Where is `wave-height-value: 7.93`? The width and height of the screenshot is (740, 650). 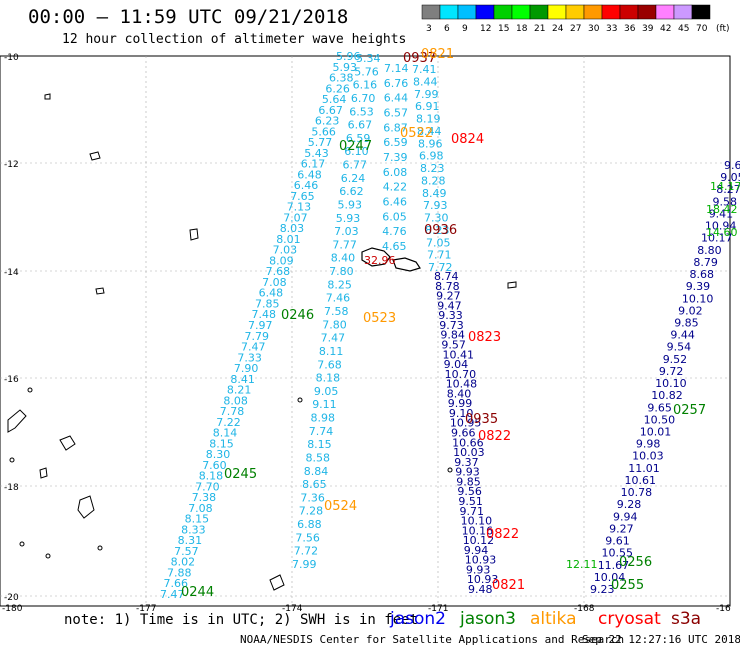 wave-height-value: 7.93 is located at coordinates (435, 205).